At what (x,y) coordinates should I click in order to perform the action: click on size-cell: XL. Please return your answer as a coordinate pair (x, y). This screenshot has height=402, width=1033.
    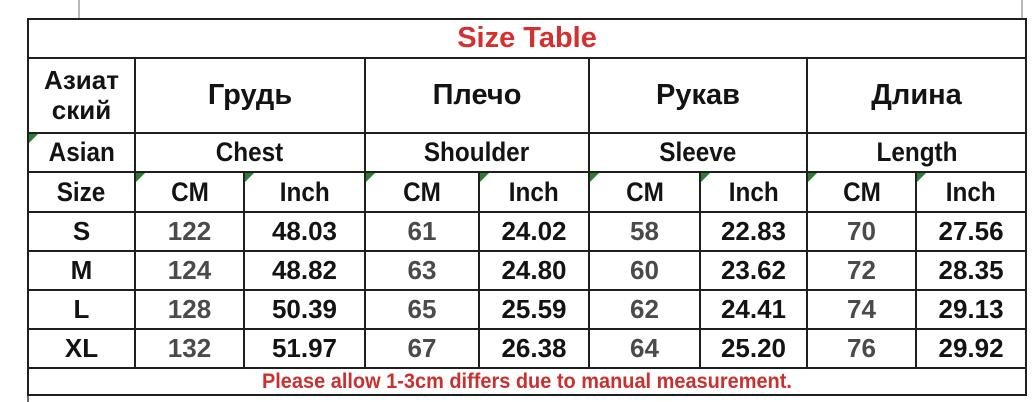
    Looking at the image, I should click on (81, 348).